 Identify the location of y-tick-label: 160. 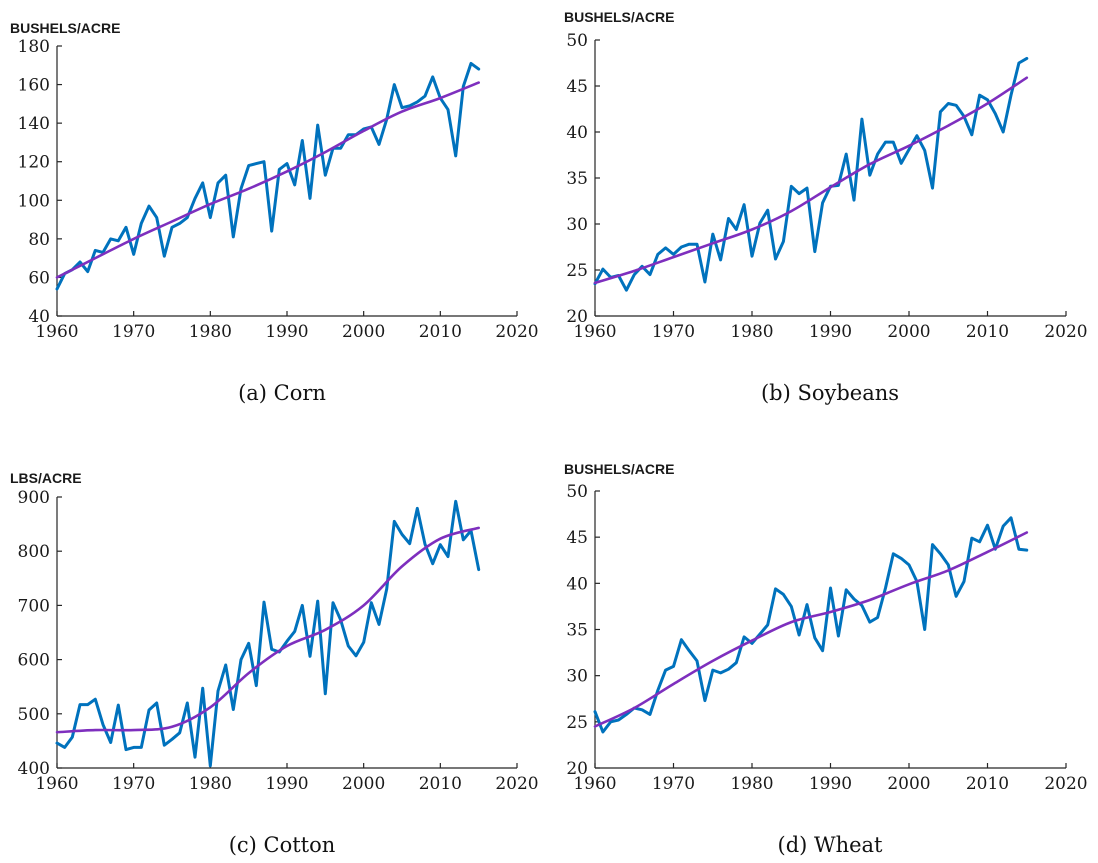
(34, 86).